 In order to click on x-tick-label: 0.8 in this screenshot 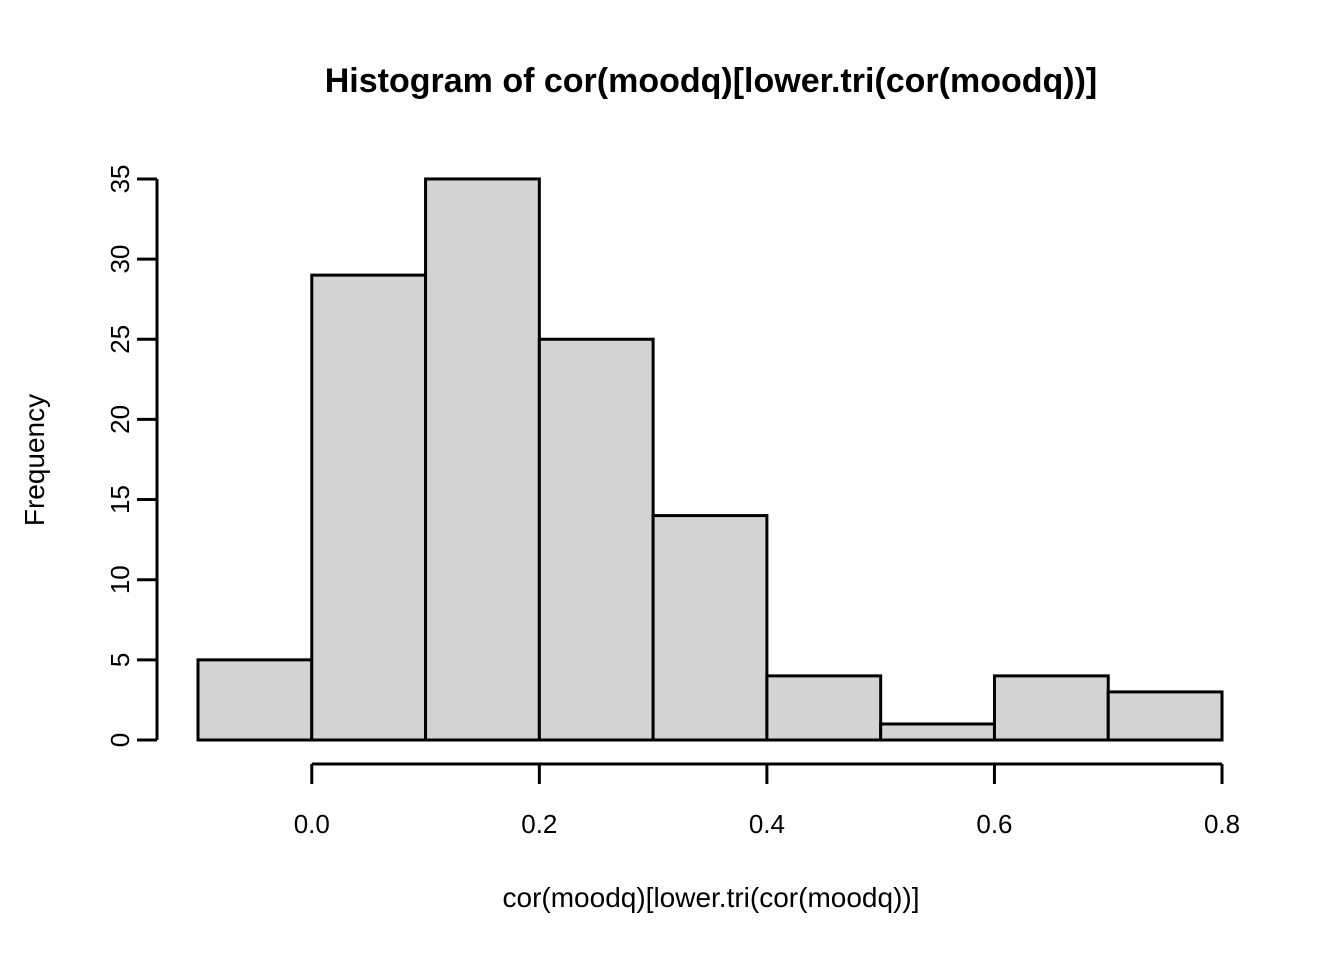, I will do `click(1222, 824)`.